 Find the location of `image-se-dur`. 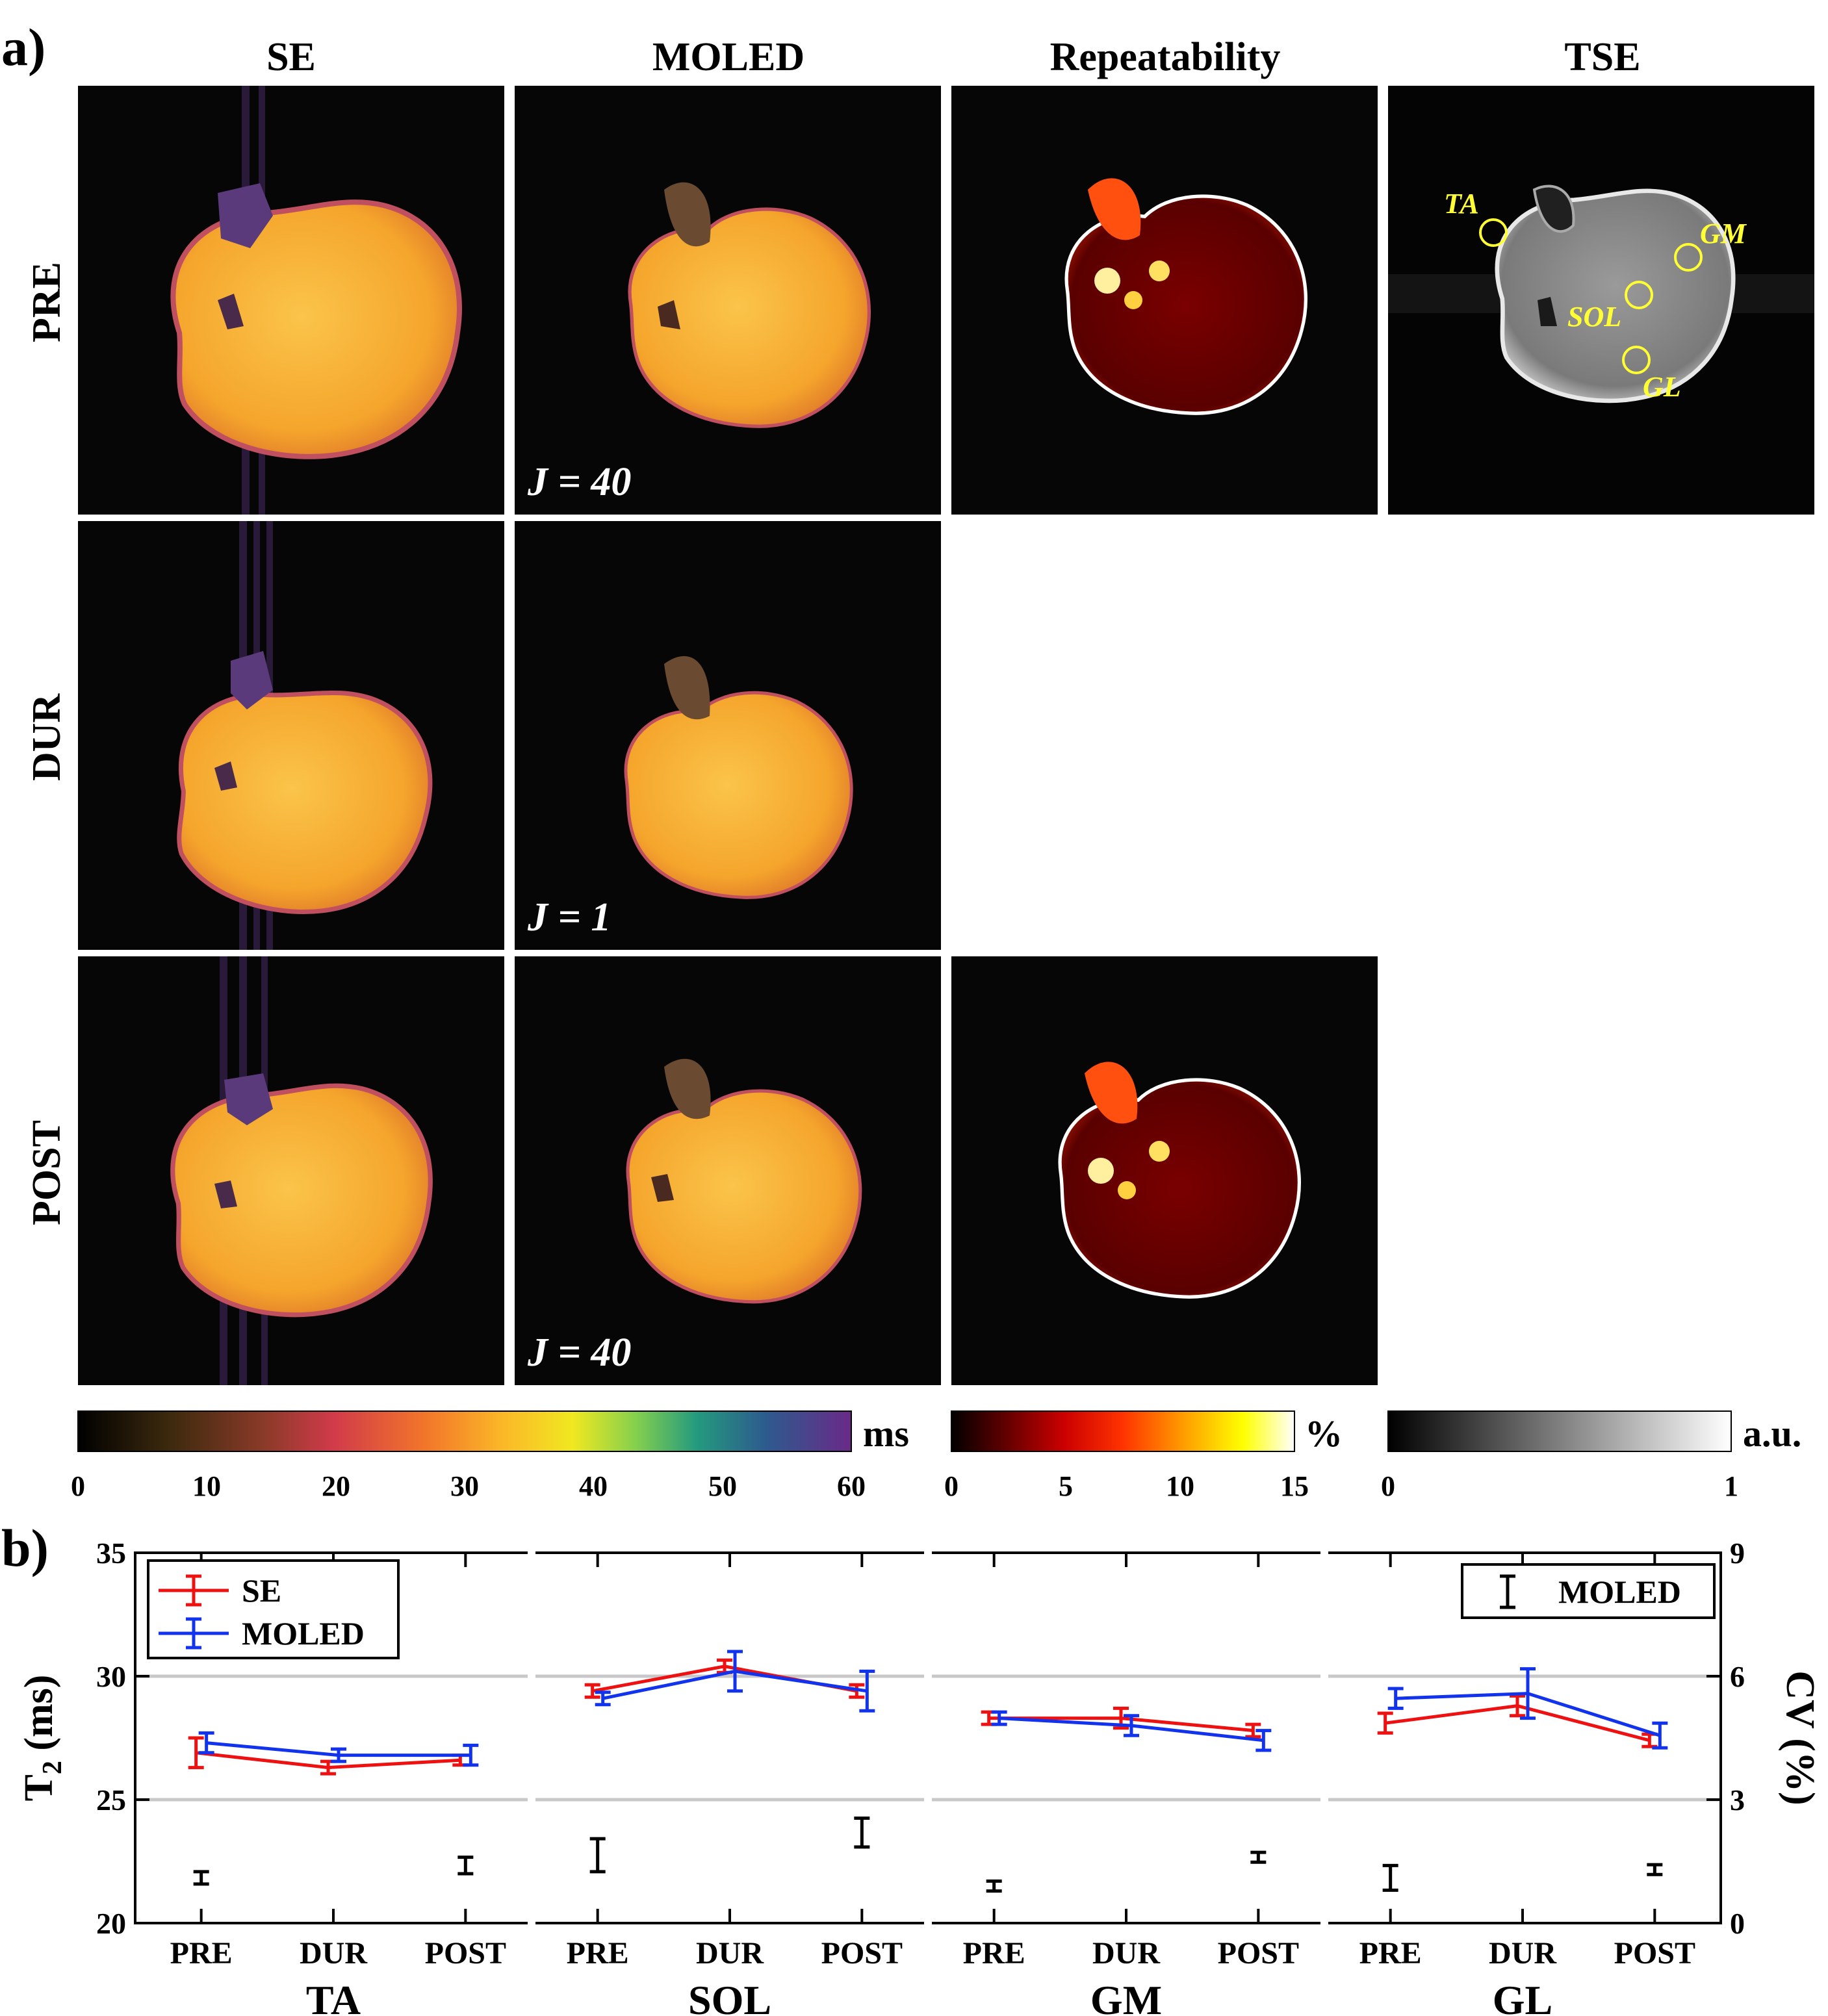

image-se-dur is located at coordinates (291, 735).